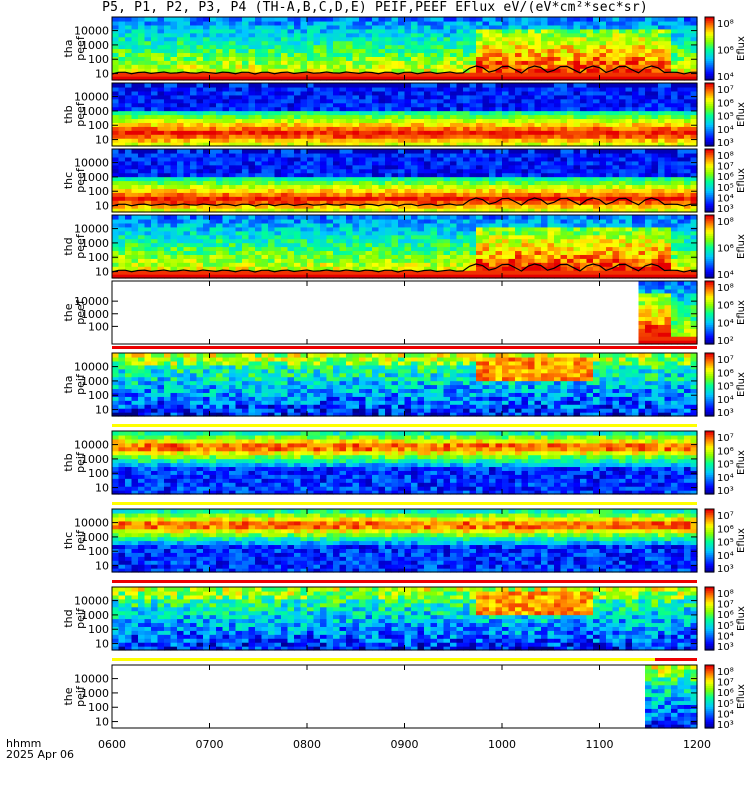 This screenshot has height=800, width=750. I want to click on colorbar-tick-label: 10⁵, so click(725, 188).